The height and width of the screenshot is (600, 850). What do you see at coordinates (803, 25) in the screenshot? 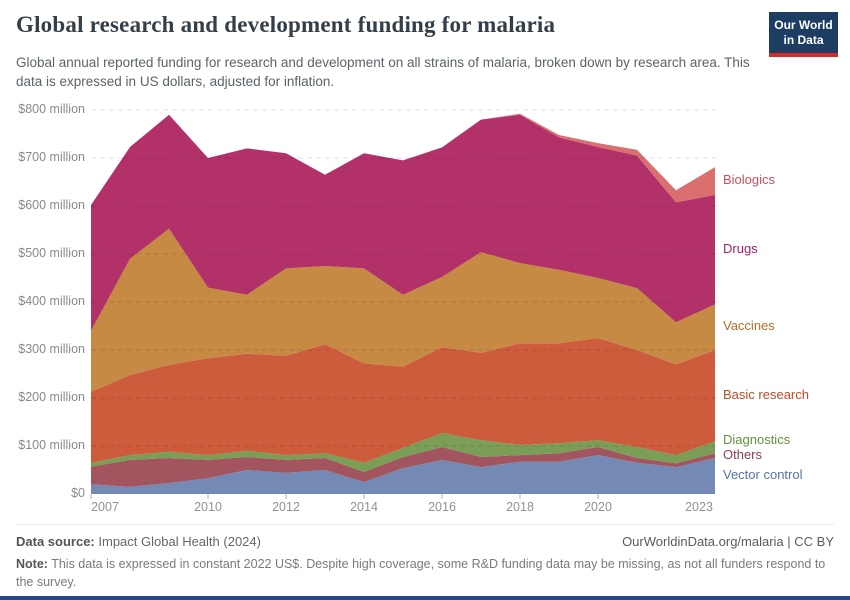
I see `owid-logo-line1: Our World` at bounding box center [803, 25].